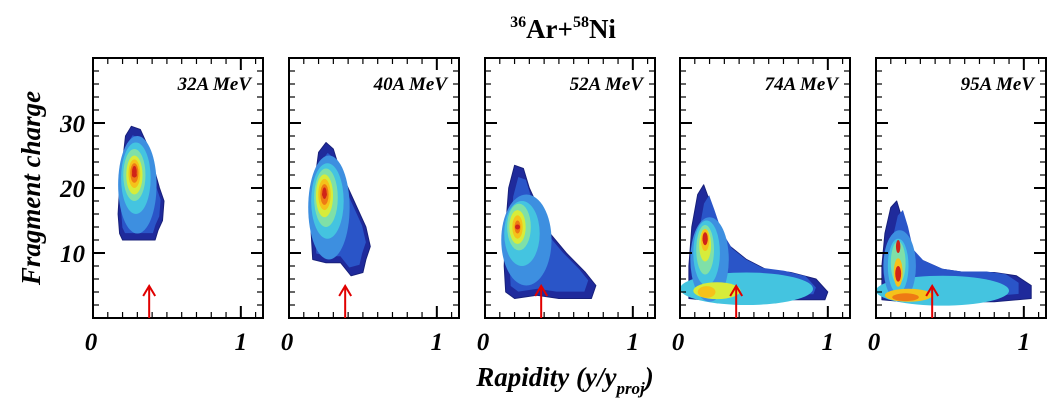  What do you see at coordinates (72, 189) in the screenshot?
I see `y-tick-label: 20` at bounding box center [72, 189].